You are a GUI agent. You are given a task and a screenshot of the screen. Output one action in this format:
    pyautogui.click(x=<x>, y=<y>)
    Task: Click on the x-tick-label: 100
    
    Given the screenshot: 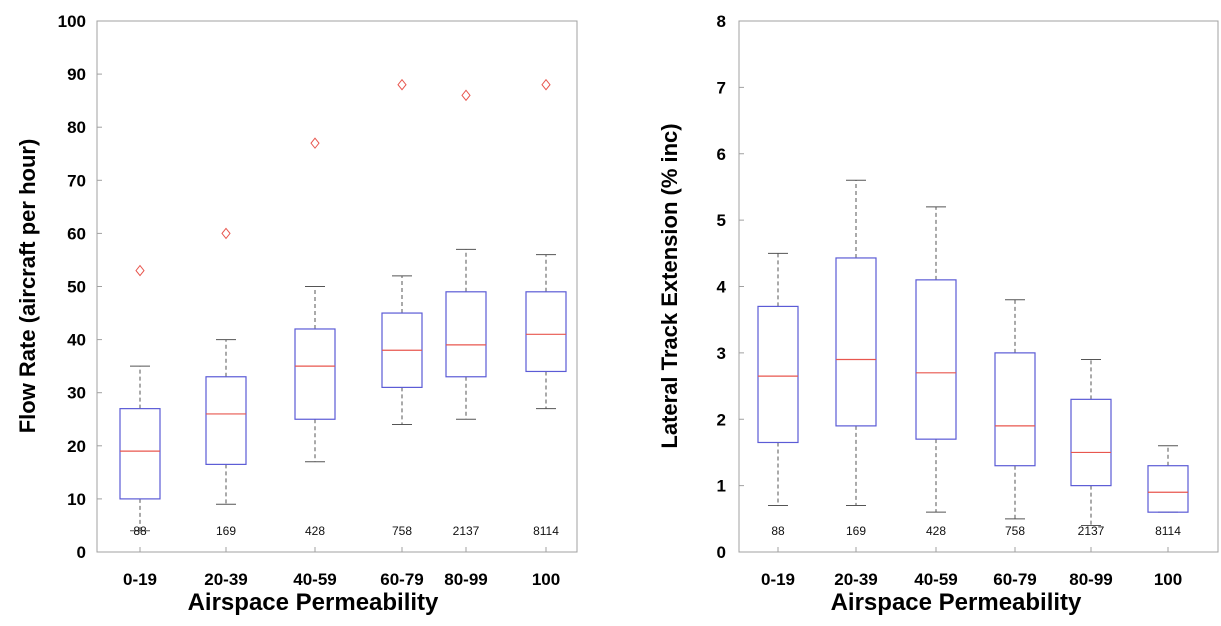 What is the action you would take?
    pyautogui.click(x=546, y=579)
    